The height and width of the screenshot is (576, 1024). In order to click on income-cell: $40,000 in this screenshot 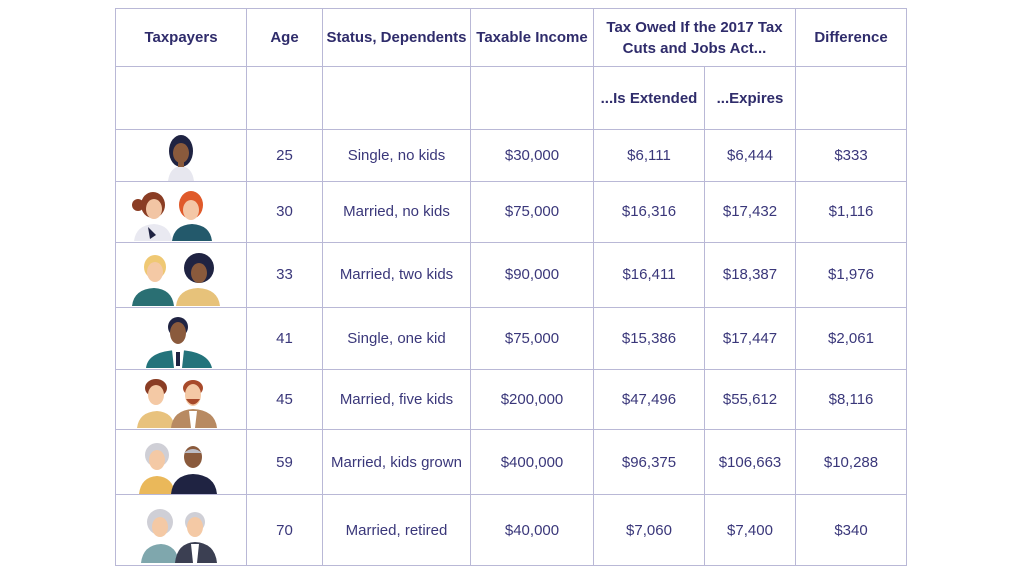, I will do `click(532, 530)`.